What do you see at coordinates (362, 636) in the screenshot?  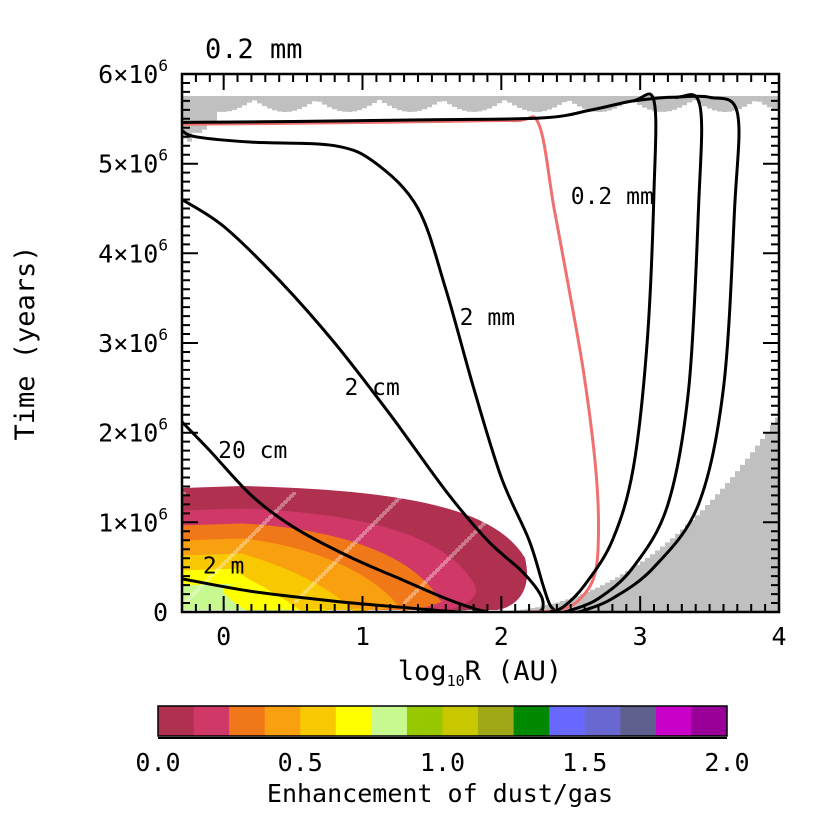 I see `x-tick-label: 1` at bounding box center [362, 636].